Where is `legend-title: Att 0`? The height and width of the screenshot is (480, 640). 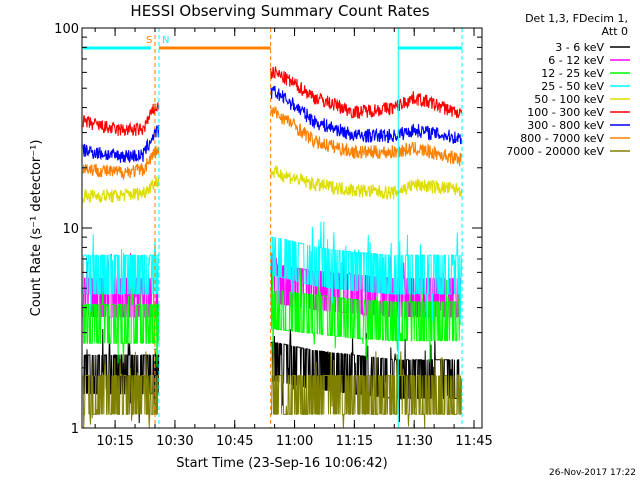
legend-title: Att 0 is located at coordinates (615, 31).